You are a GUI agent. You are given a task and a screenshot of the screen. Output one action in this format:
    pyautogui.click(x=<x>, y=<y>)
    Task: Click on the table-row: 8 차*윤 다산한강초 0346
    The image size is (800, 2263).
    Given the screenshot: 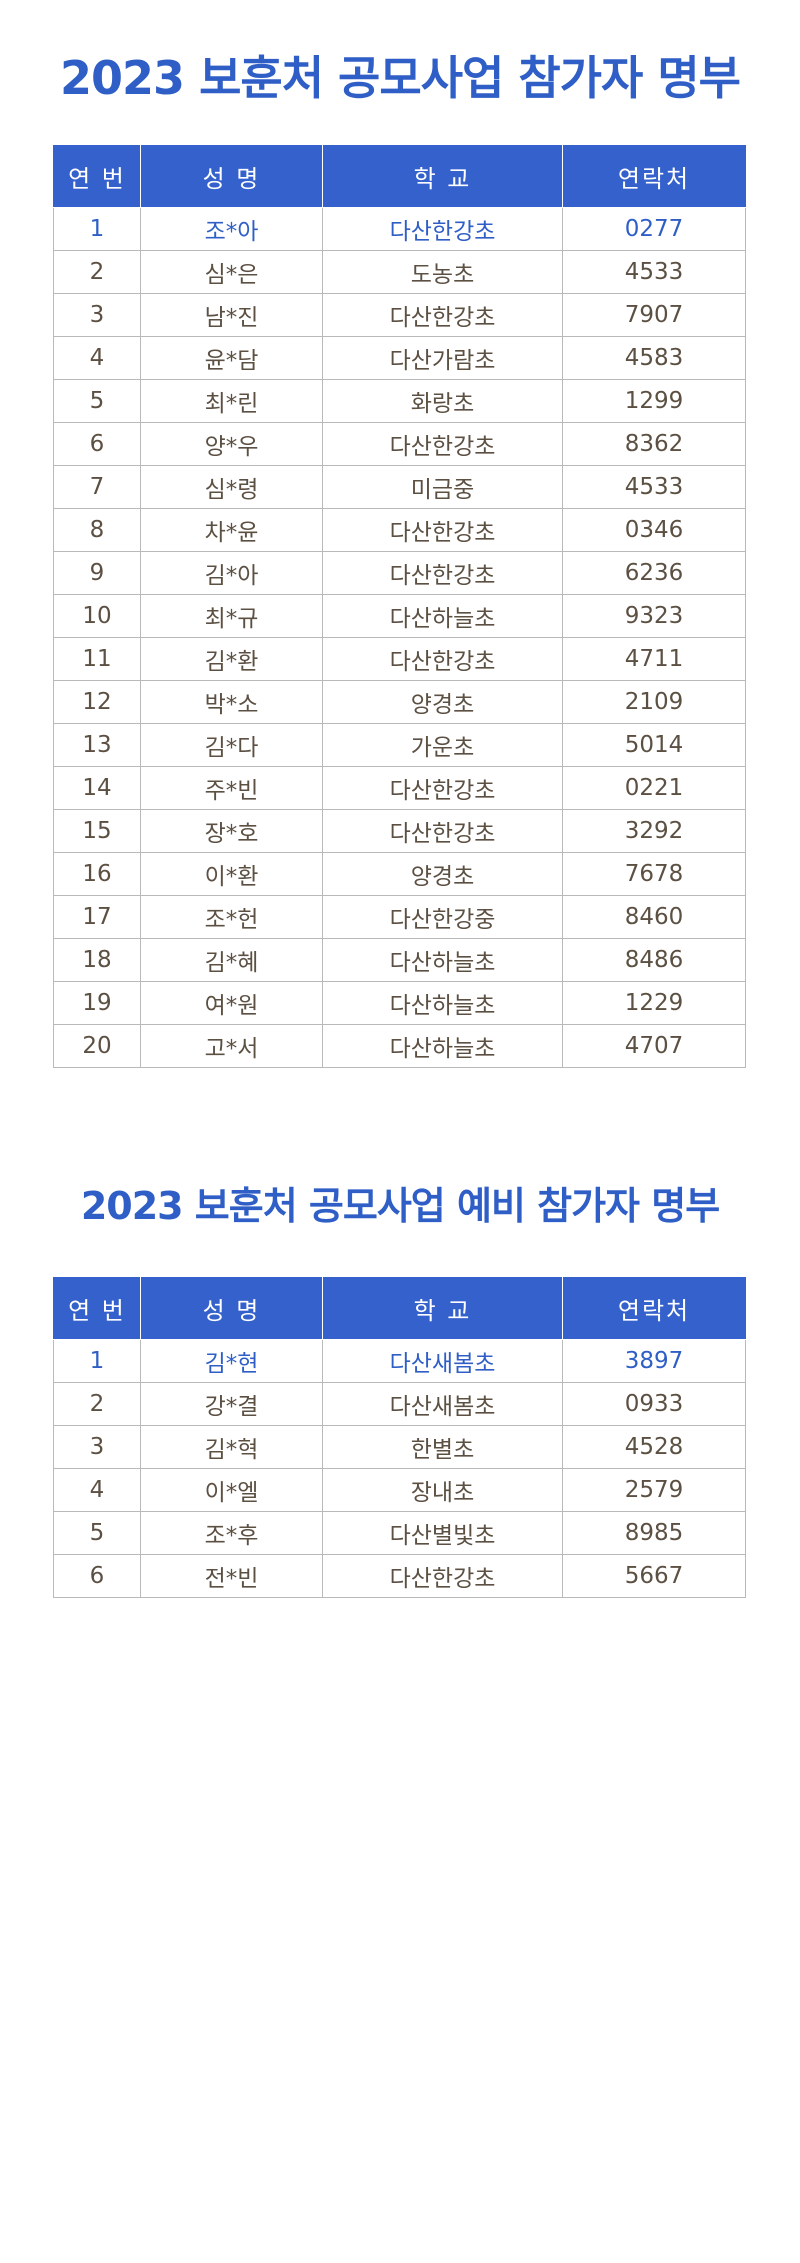 What is the action you would take?
    pyautogui.click(x=399, y=530)
    